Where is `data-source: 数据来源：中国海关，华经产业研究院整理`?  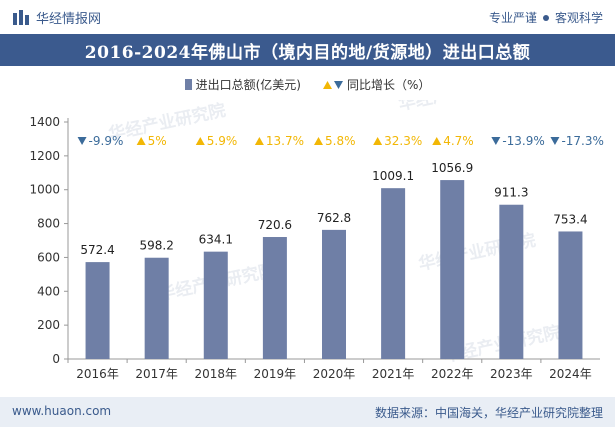 data-source: 数据来源：中国海关，华经产业研究院整理 is located at coordinates (488, 413).